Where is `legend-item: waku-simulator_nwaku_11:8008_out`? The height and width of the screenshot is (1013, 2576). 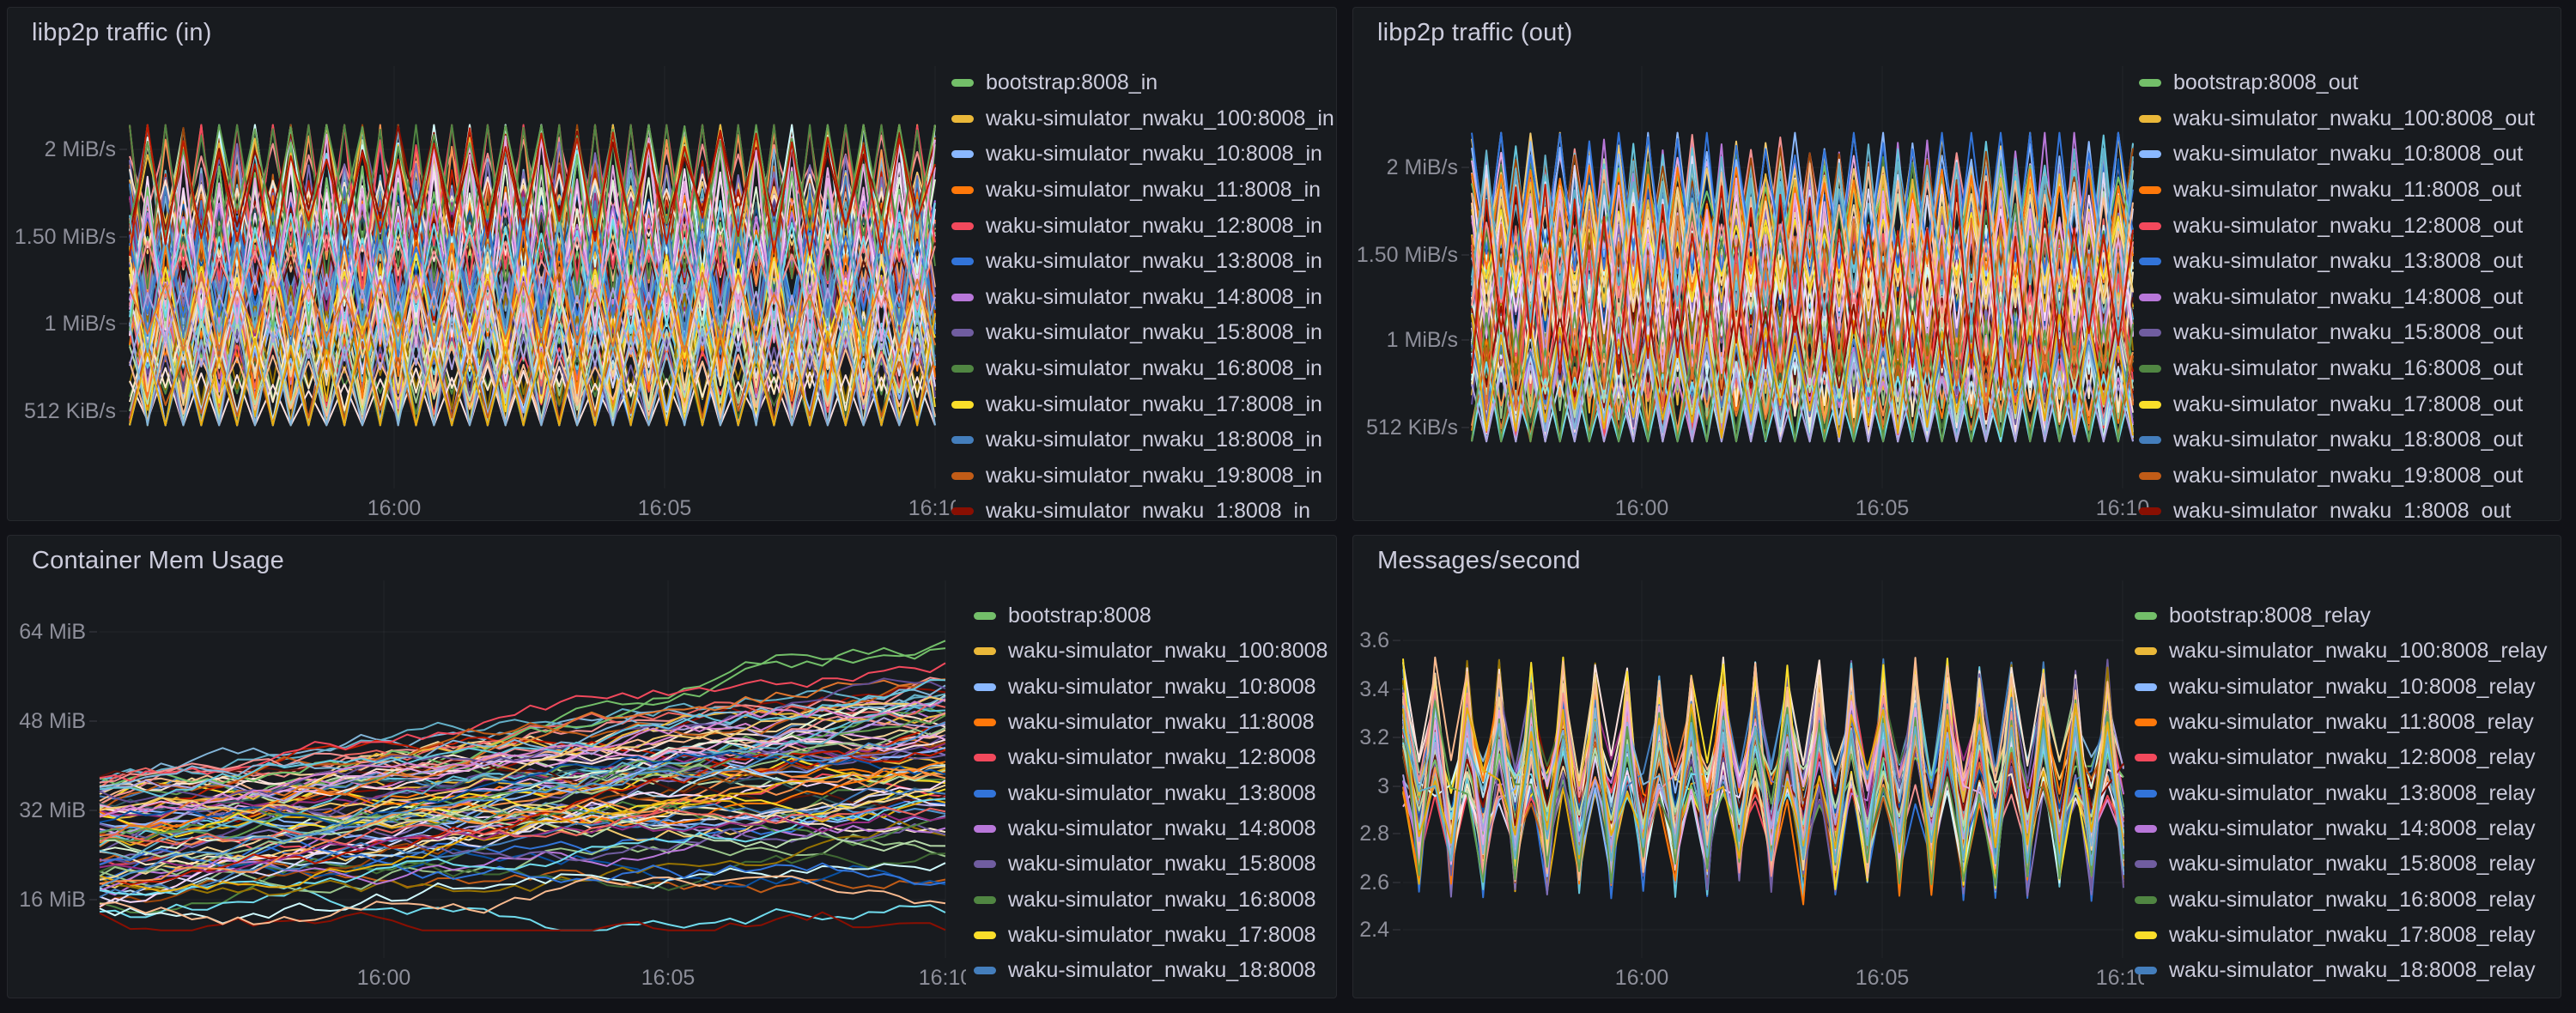
legend-item: waku-simulator_nwaku_11:8008_out is located at coordinates (2337, 191).